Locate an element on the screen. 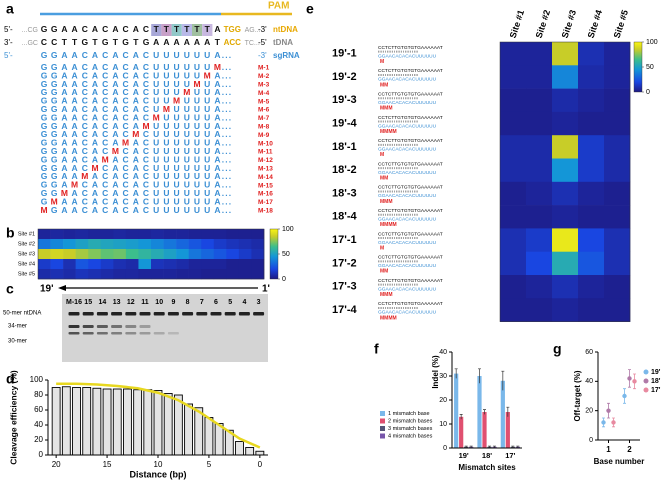 This screenshot has width=661, height=482. strand-name: tDNA is located at coordinates (283, 42).